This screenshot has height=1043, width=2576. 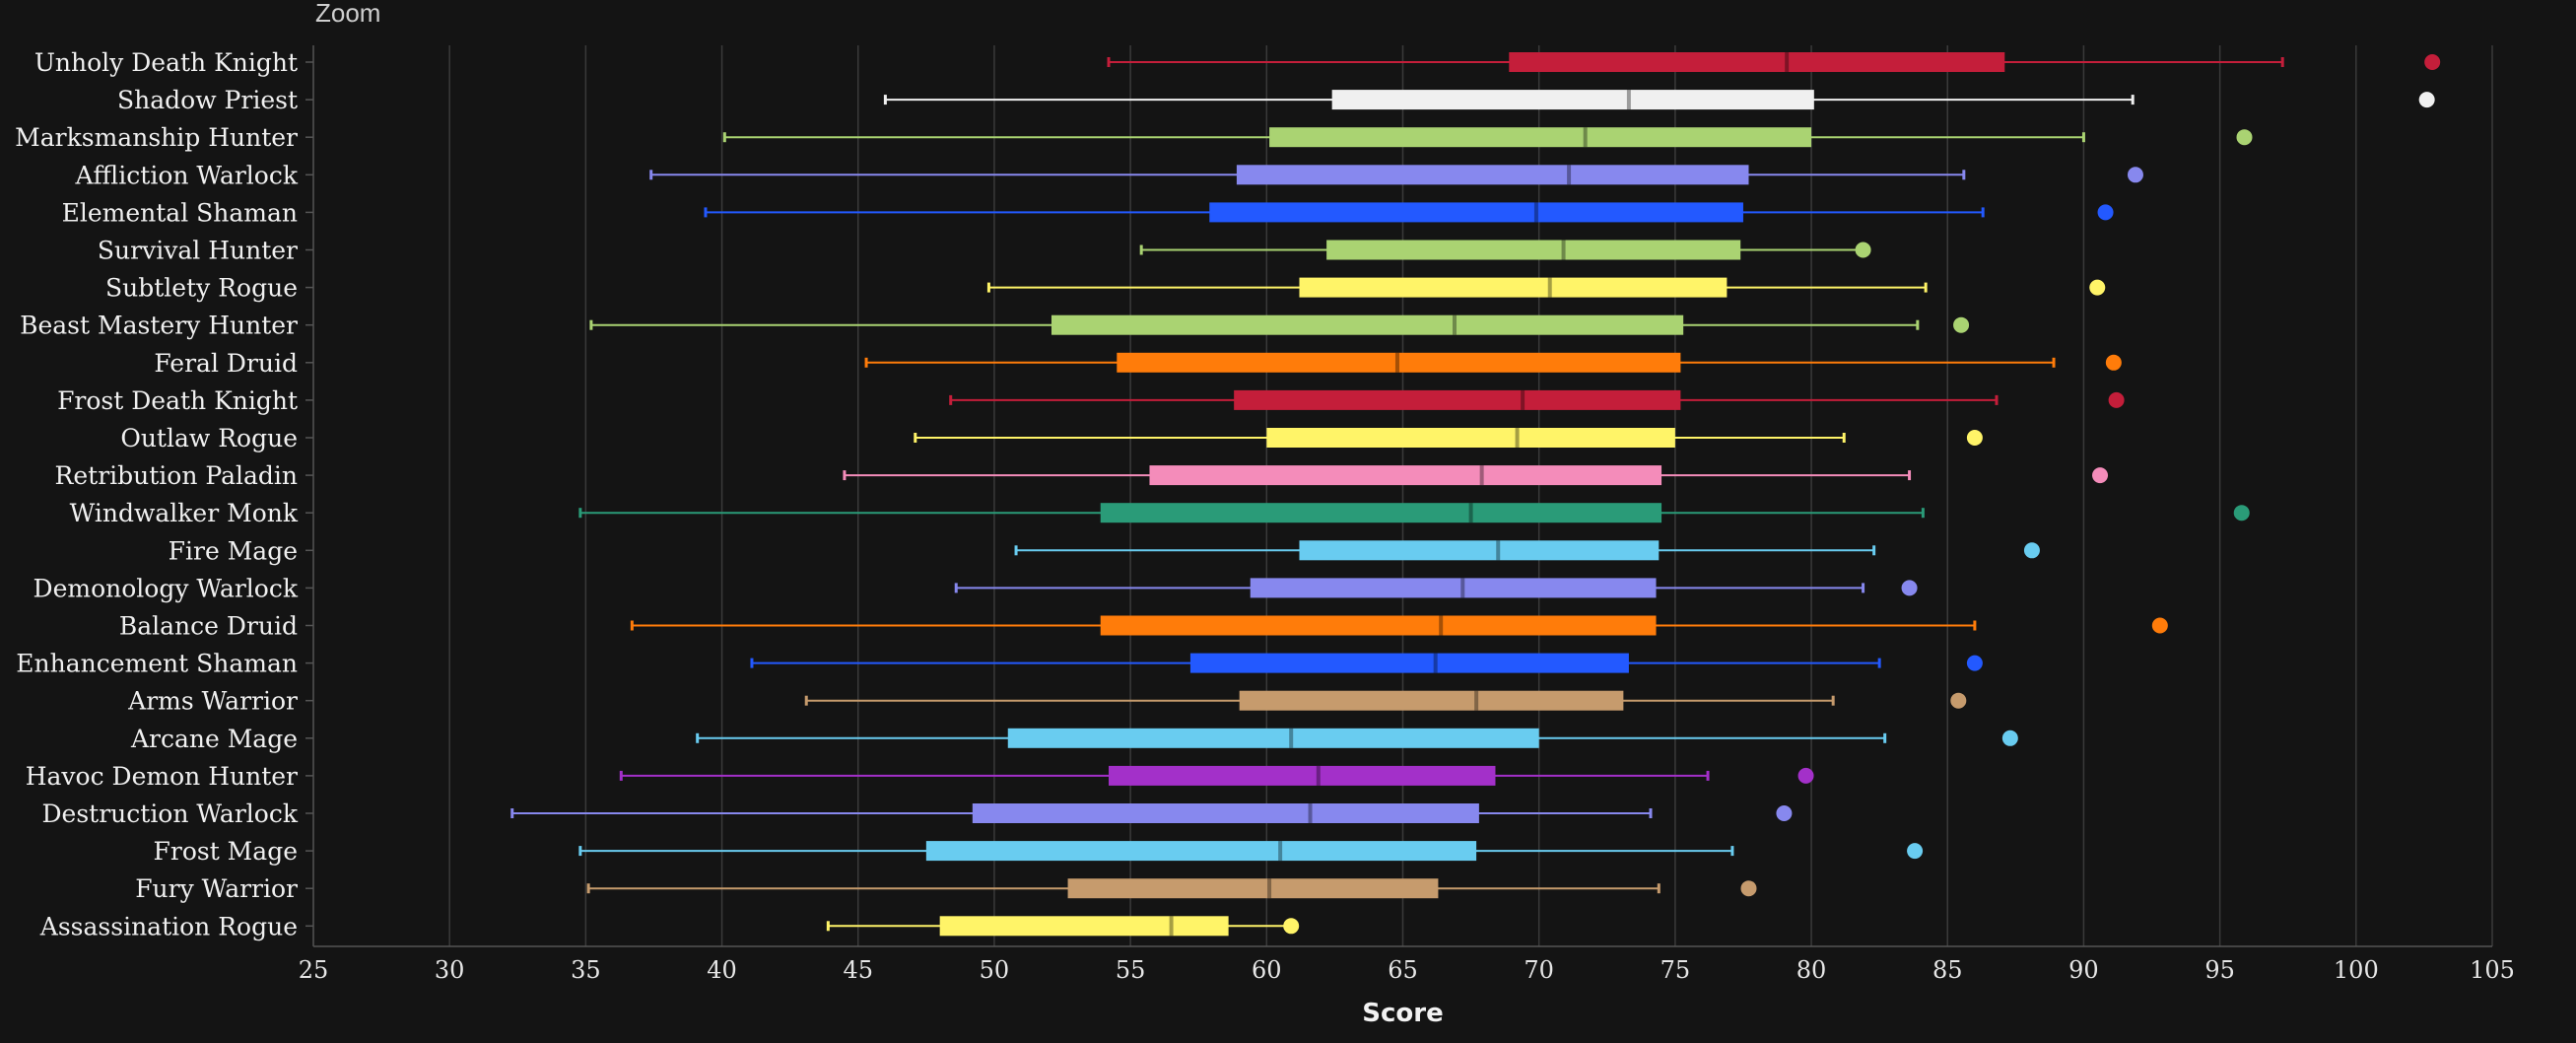 What do you see at coordinates (2356, 970) in the screenshot?
I see `x-tick-label: 100` at bounding box center [2356, 970].